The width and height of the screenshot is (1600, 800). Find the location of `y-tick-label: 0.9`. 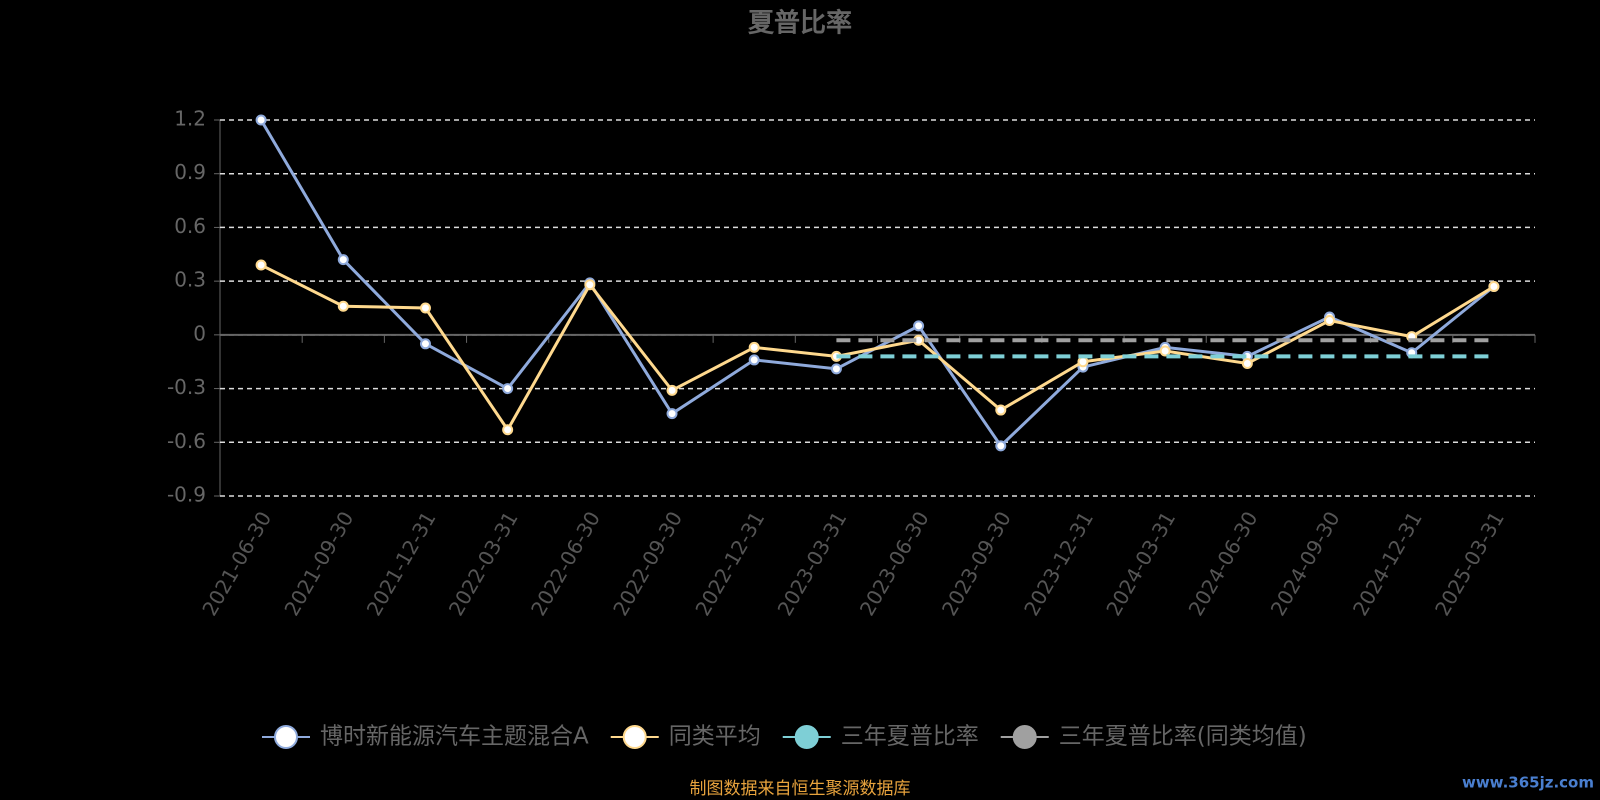

y-tick-label: 0.9 is located at coordinates (190, 172).